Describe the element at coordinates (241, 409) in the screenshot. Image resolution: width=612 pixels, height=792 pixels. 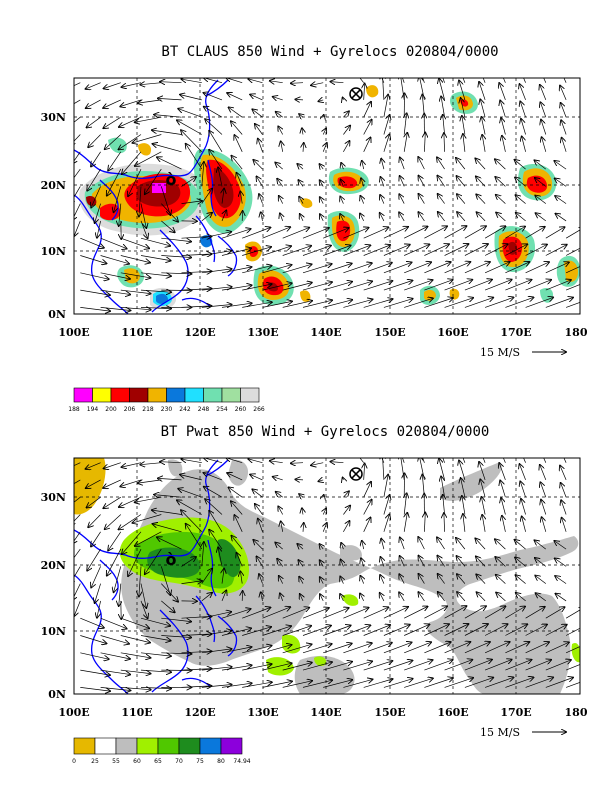
I see `colorbar-label: 260` at that location.